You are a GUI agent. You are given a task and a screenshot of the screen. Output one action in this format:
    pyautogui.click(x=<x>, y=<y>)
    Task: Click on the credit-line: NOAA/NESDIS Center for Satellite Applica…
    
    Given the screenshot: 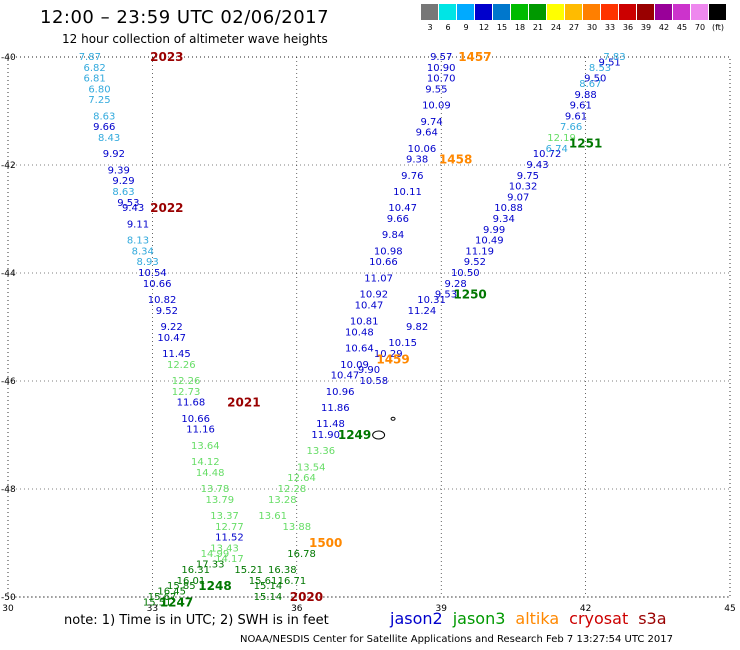 What is the action you would take?
    pyautogui.click(x=456, y=639)
    